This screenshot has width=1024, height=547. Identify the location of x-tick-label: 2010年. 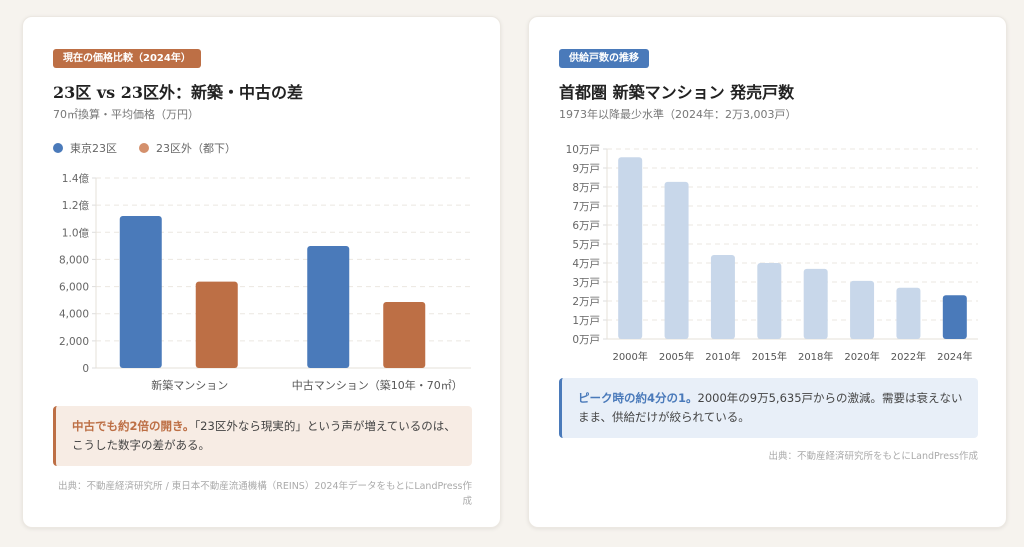
(722, 356).